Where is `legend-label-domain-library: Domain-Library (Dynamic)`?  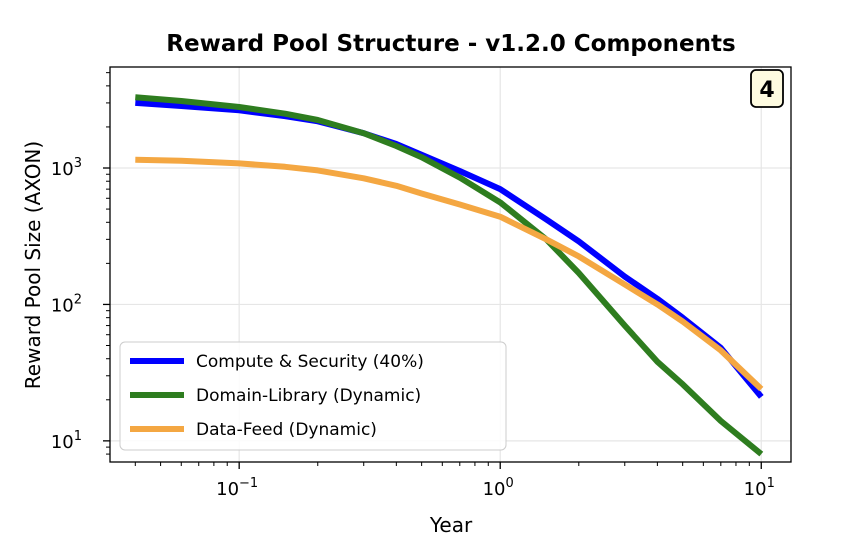 legend-label-domain-library: Domain-Library (Dynamic) is located at coordinates (308, 396).